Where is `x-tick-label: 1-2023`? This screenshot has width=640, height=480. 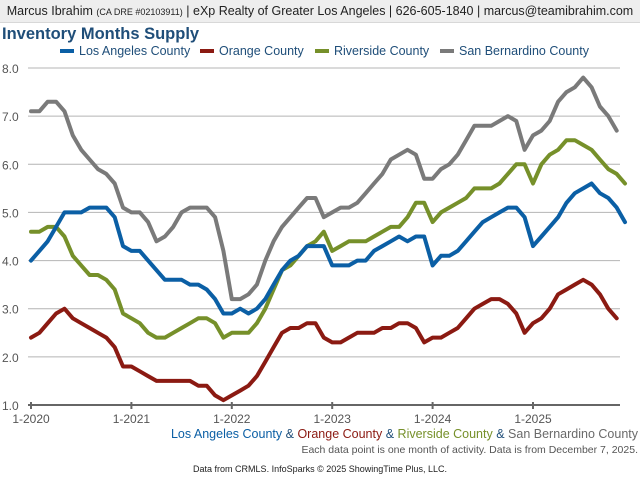
x-tick-label: 1-2023 is located at coordinates (333, 419).